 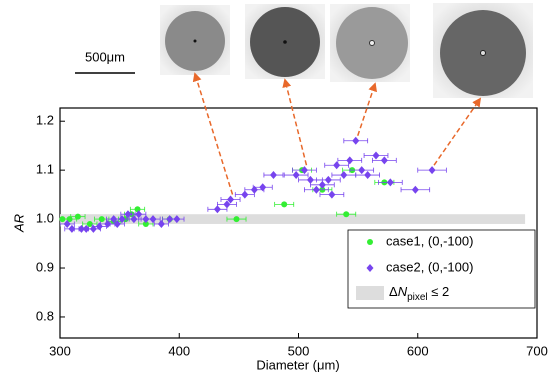 What do you see at coordinates (297, 364) in the screenshot?
I see `x-axis-label: Diameter (μm)` at bounding box center [297, 364].